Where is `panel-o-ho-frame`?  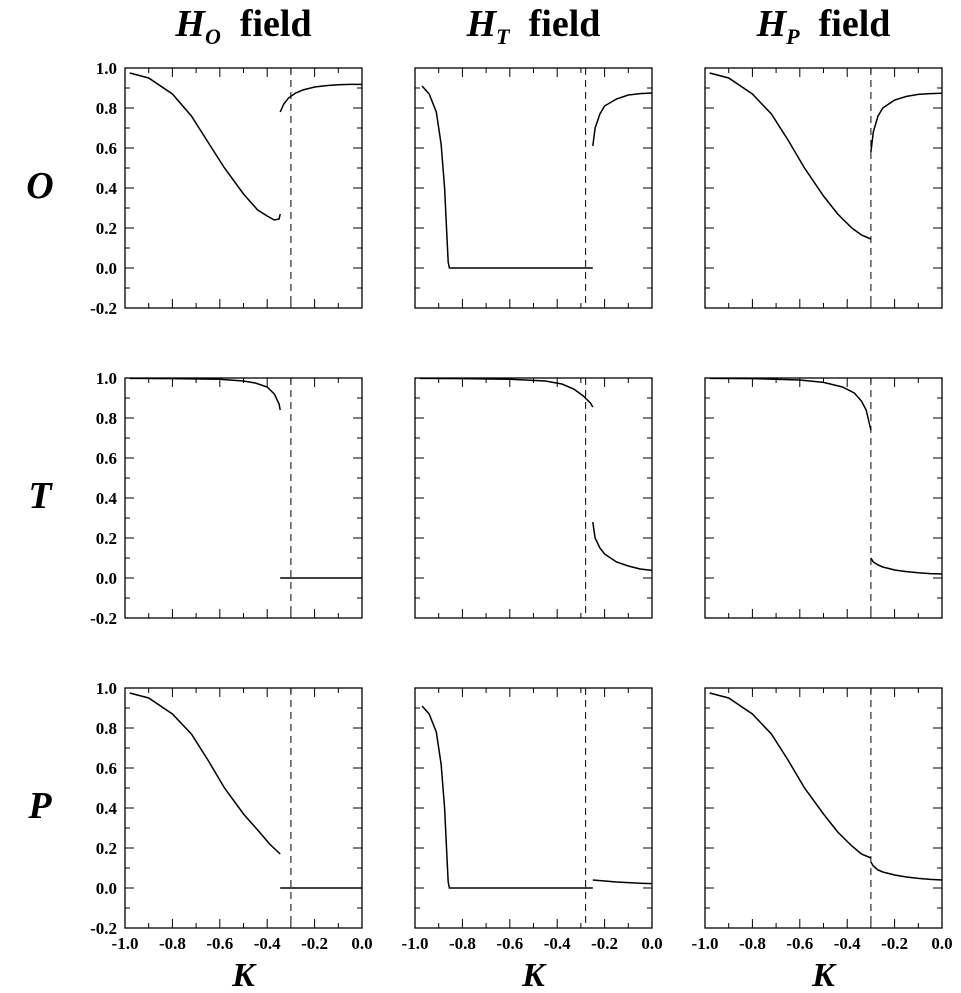 panel-o-ho-frame is located at coordinates (243, 188).